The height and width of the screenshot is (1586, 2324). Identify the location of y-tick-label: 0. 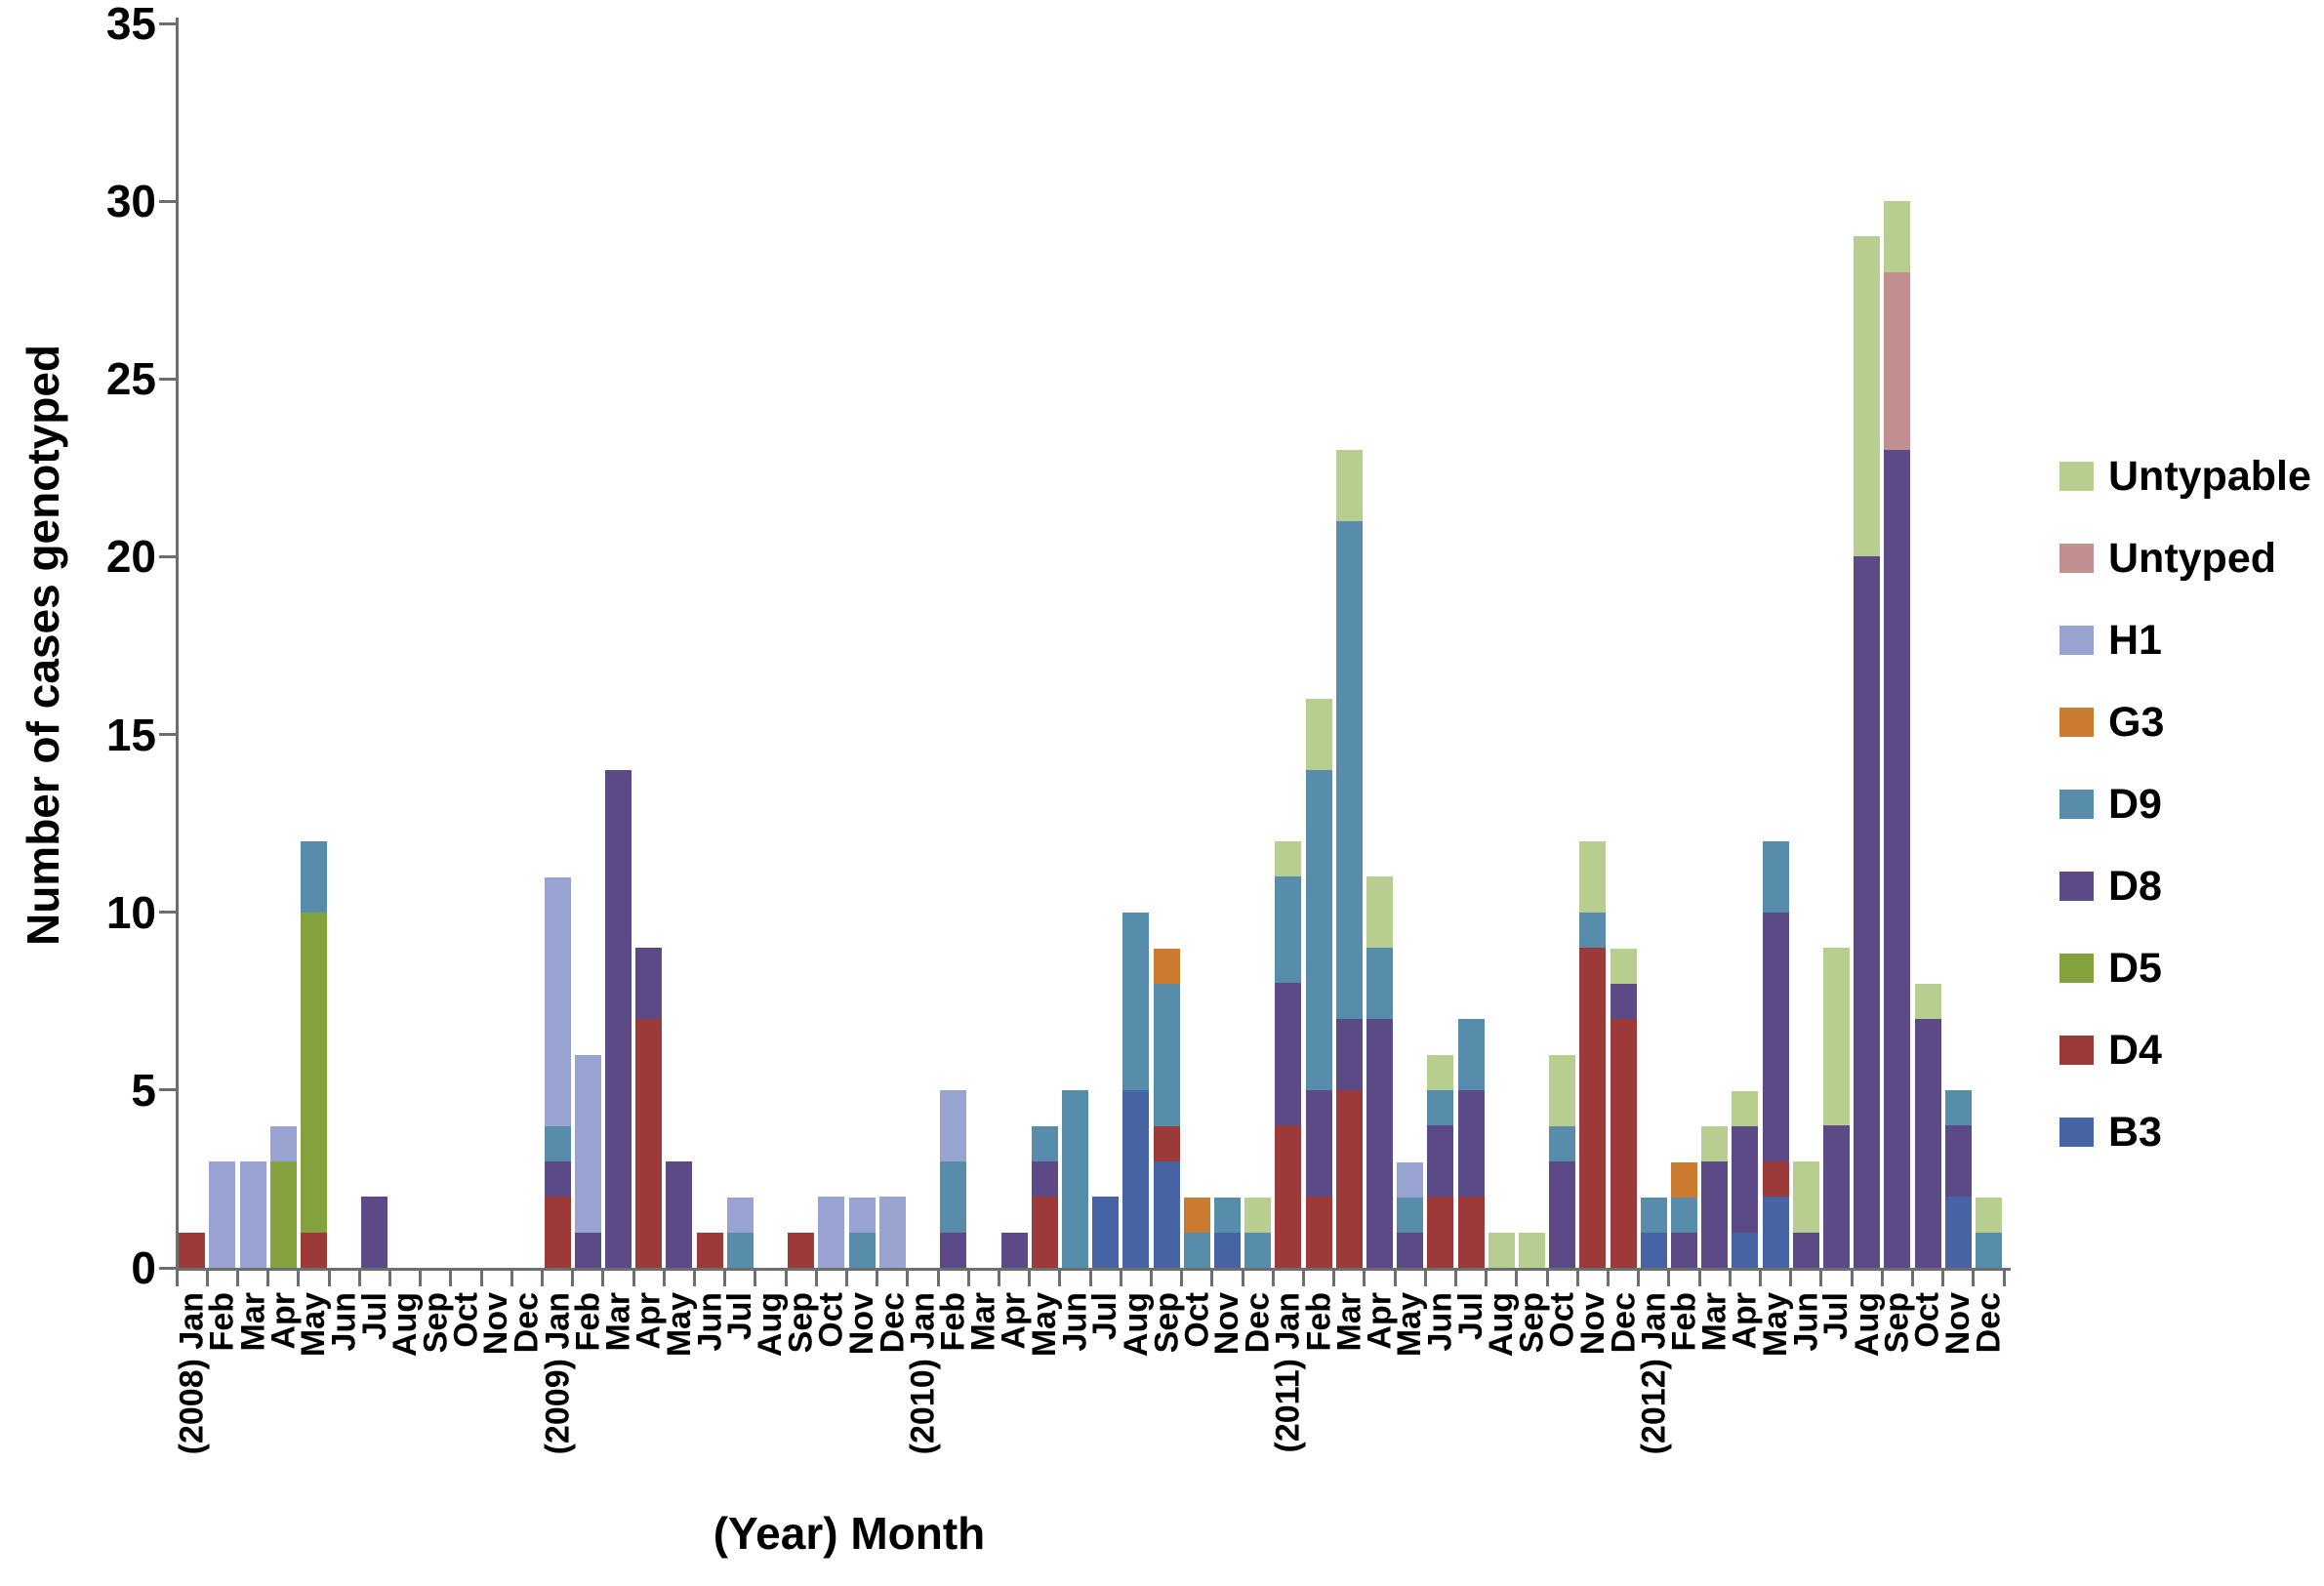
(144, 1267).